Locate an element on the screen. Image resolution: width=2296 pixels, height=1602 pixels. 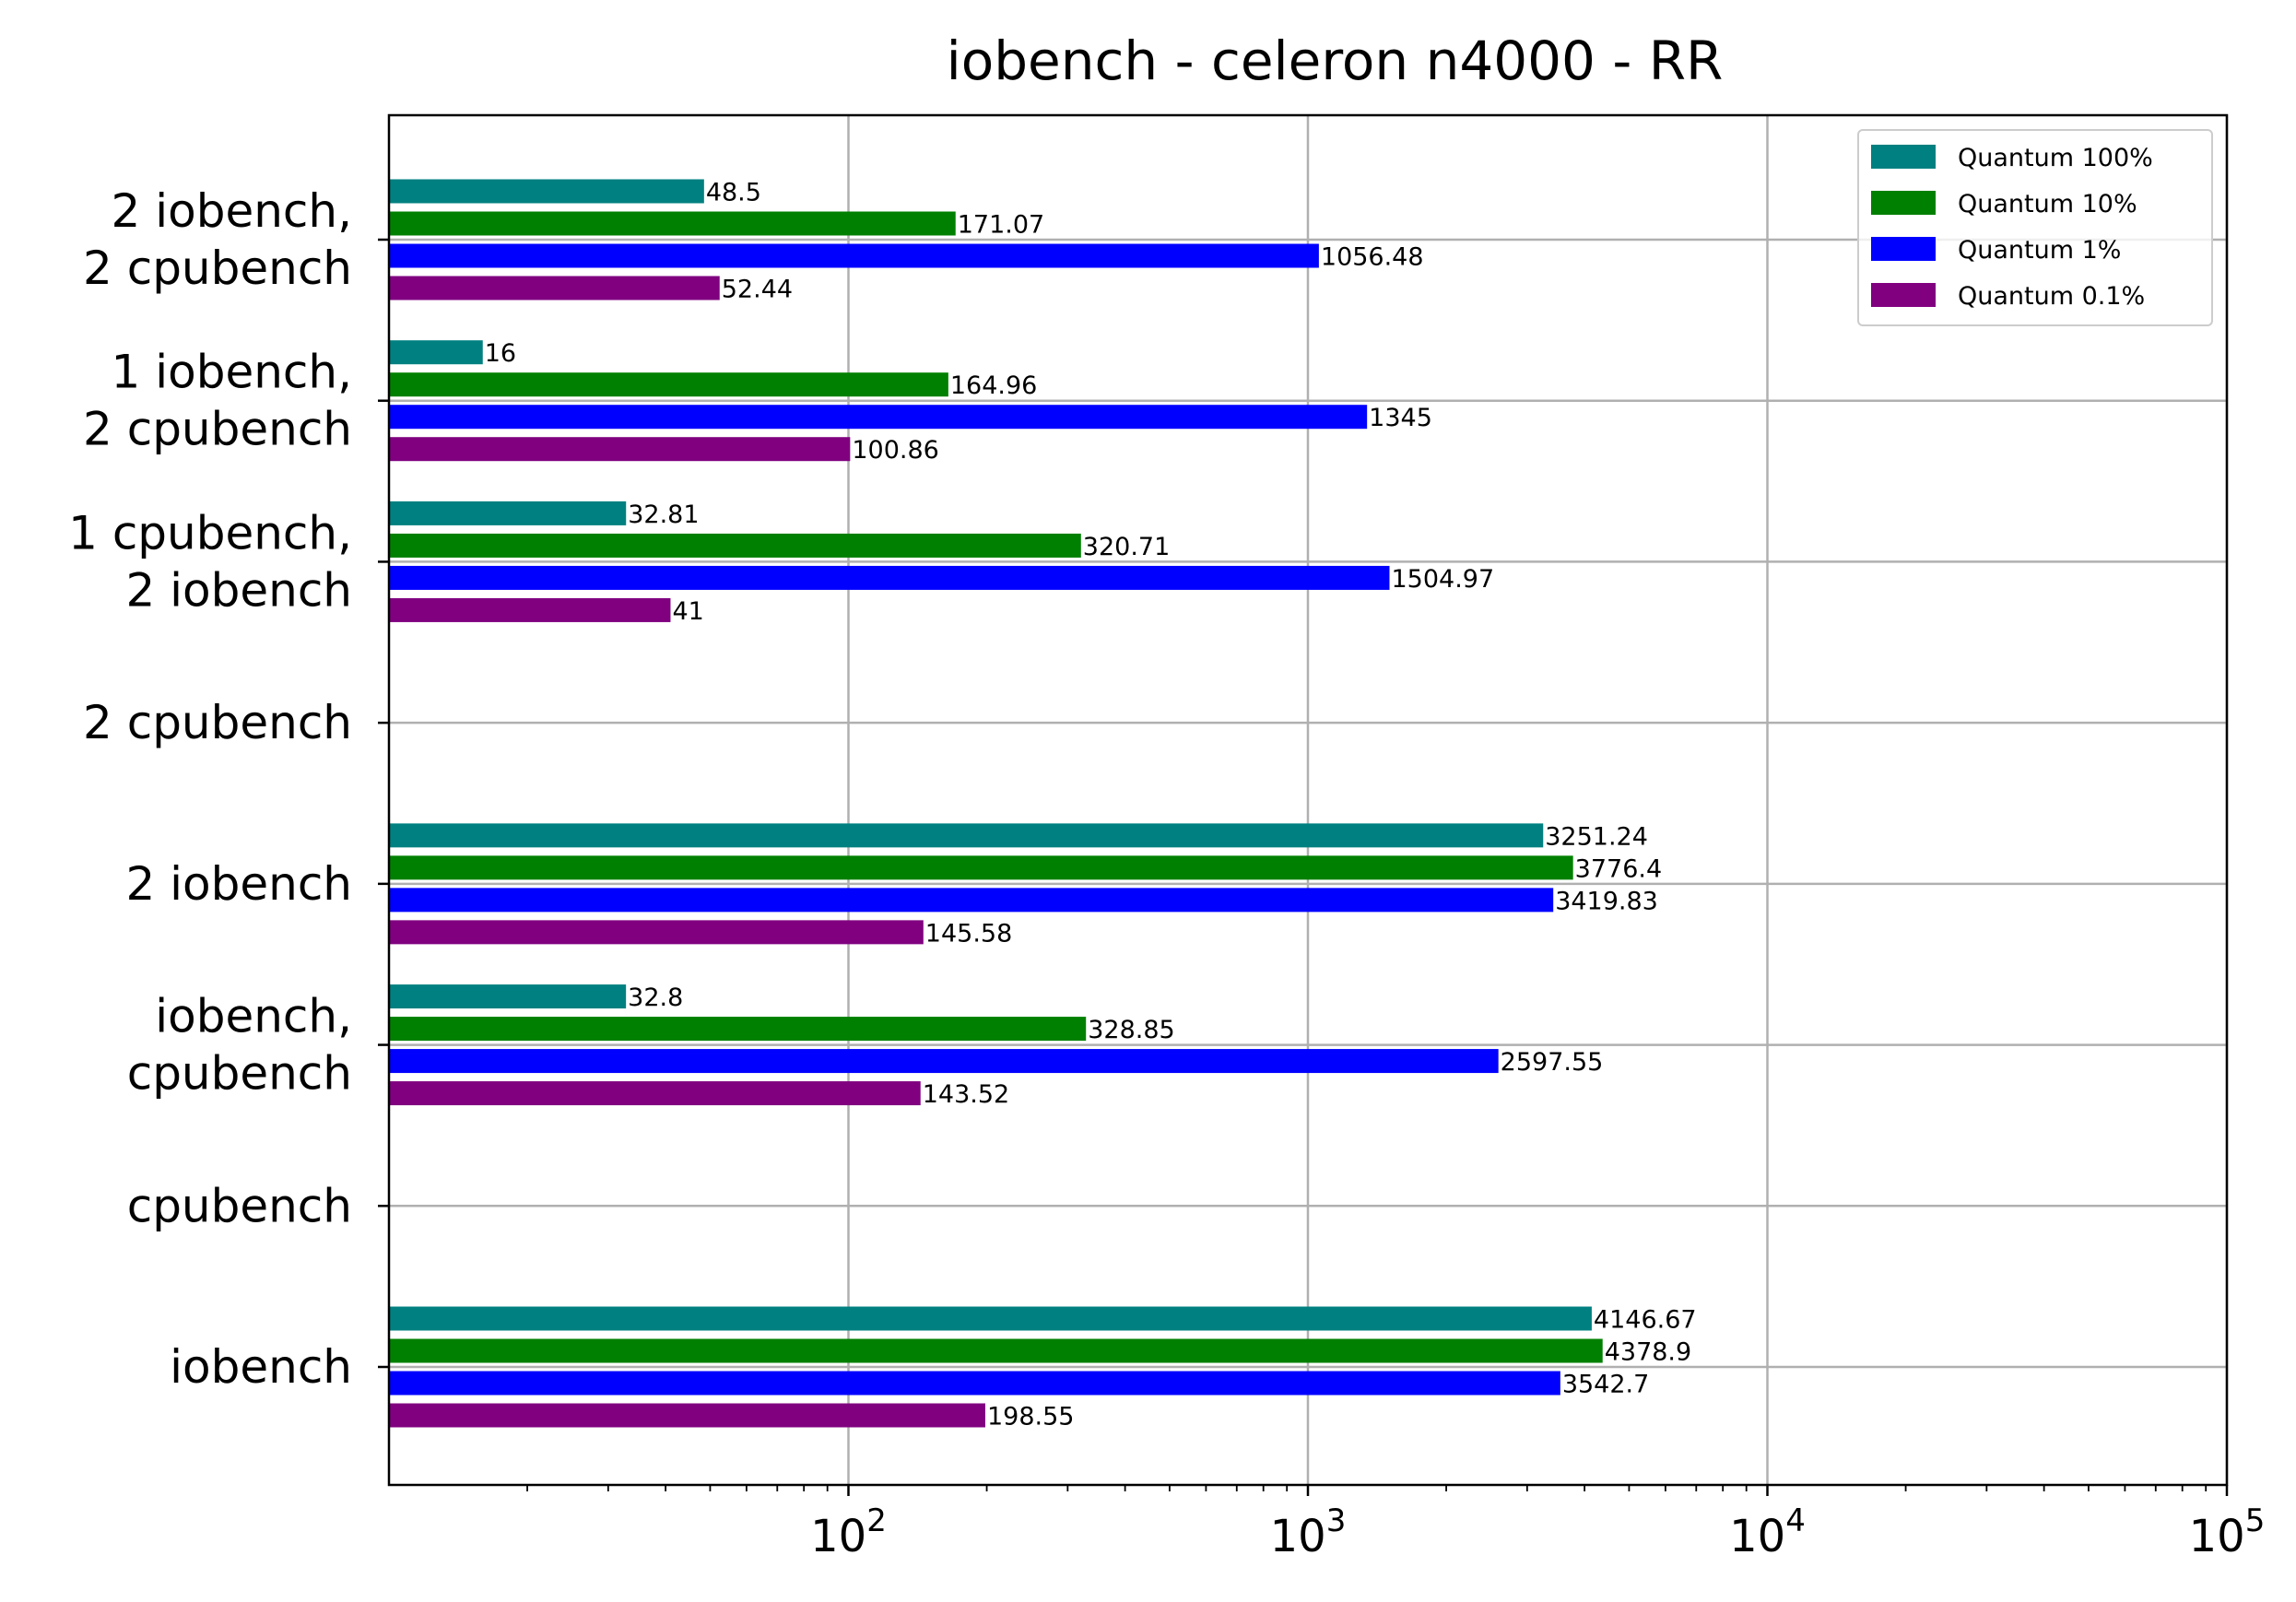
bar-value-label: 3776.4 is located at coordinates (1618, 868).